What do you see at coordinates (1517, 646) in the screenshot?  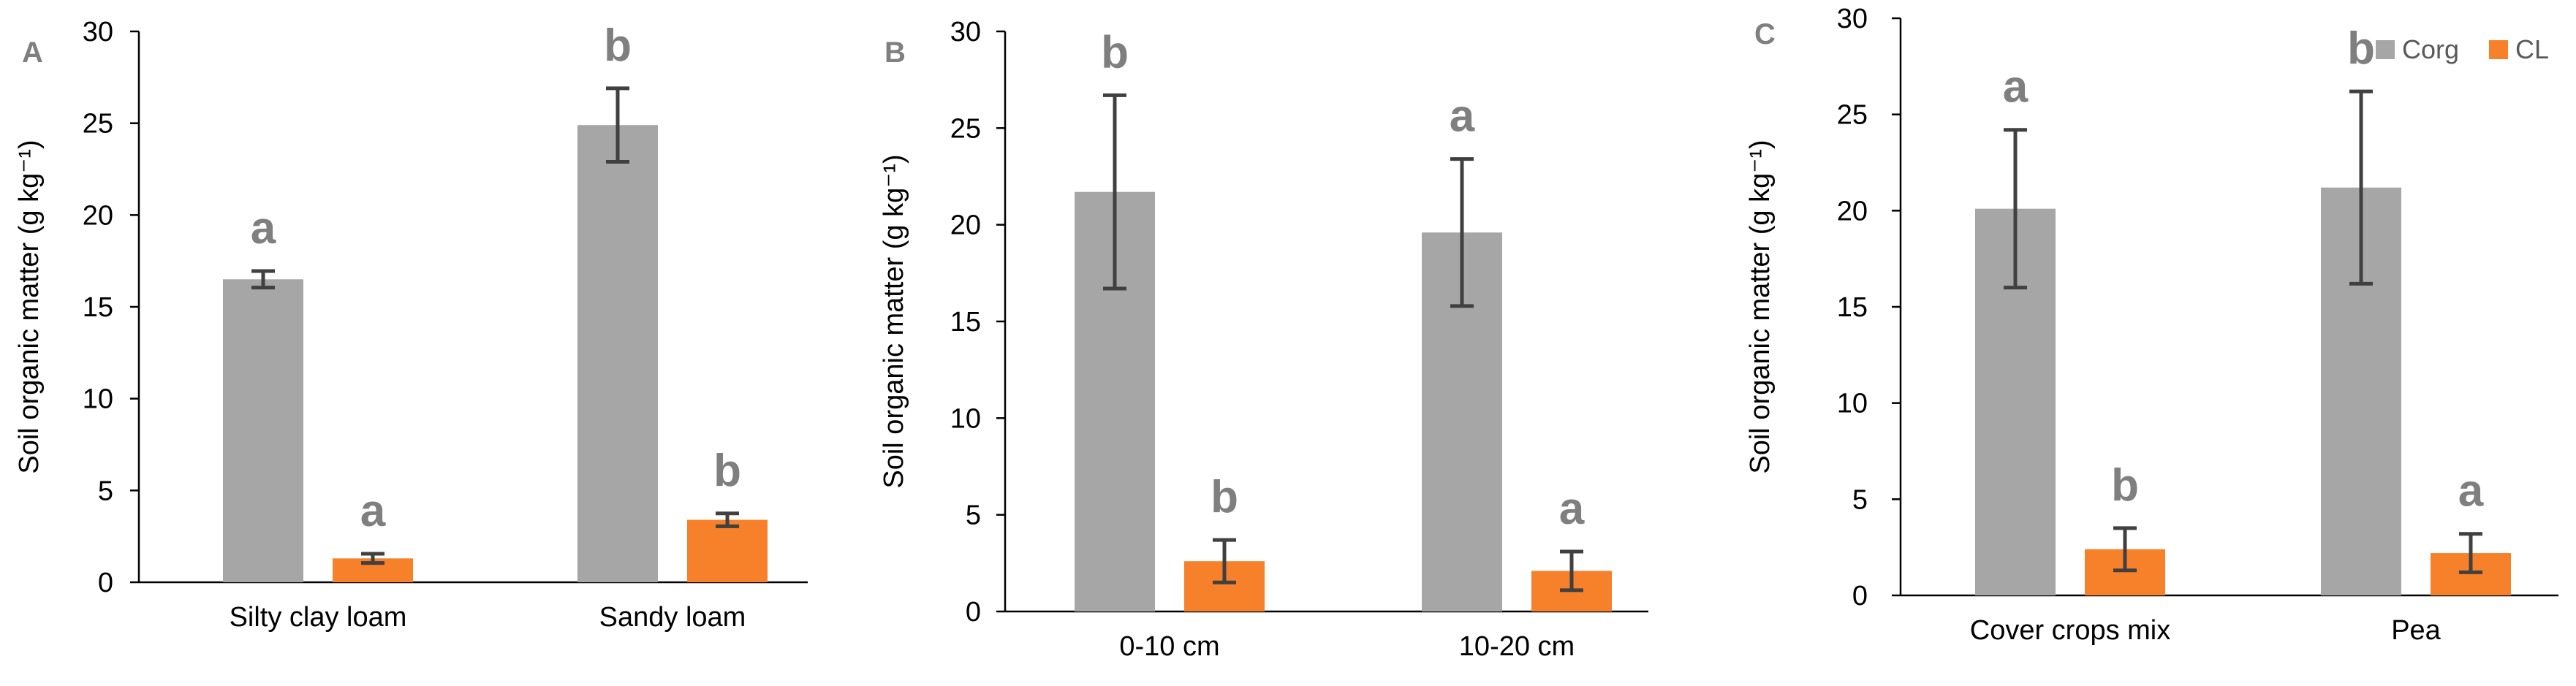 I see `x-category-label: 10-20 cm` at bounding box center [1517, 646].